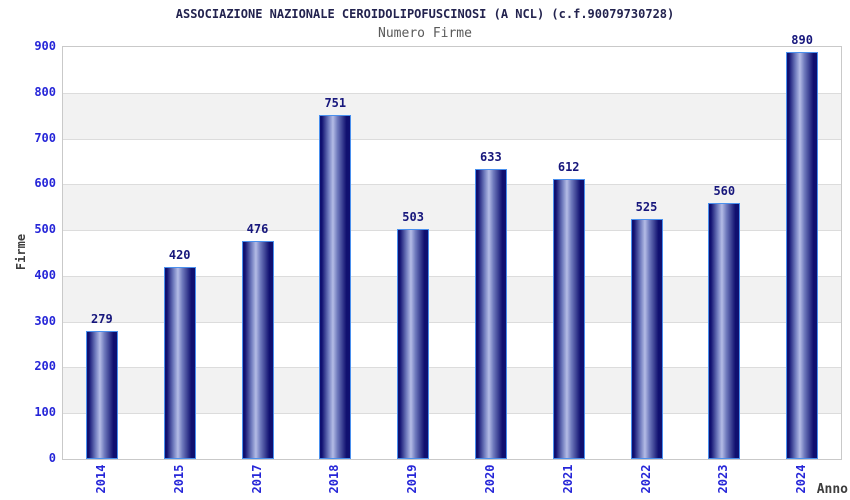 The image size is (850, 500). What do you see at coordinates (490, 314) in the screenshot?
I see `bar-2020` at bounding box center [490, 314].